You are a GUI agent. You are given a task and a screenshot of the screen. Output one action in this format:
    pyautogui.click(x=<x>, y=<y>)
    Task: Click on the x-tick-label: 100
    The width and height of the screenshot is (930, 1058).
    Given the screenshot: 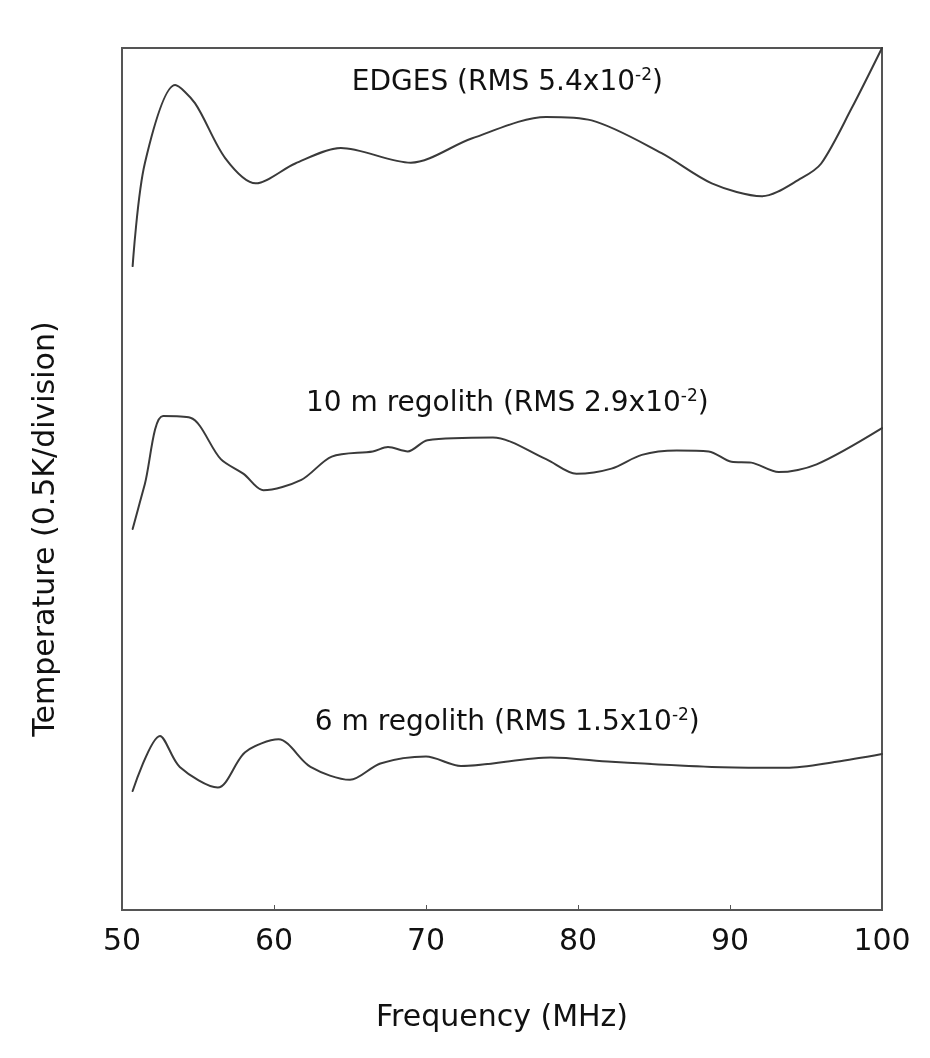 What is the action you would take?
    pyautogui.click(x=882, y=939)
    